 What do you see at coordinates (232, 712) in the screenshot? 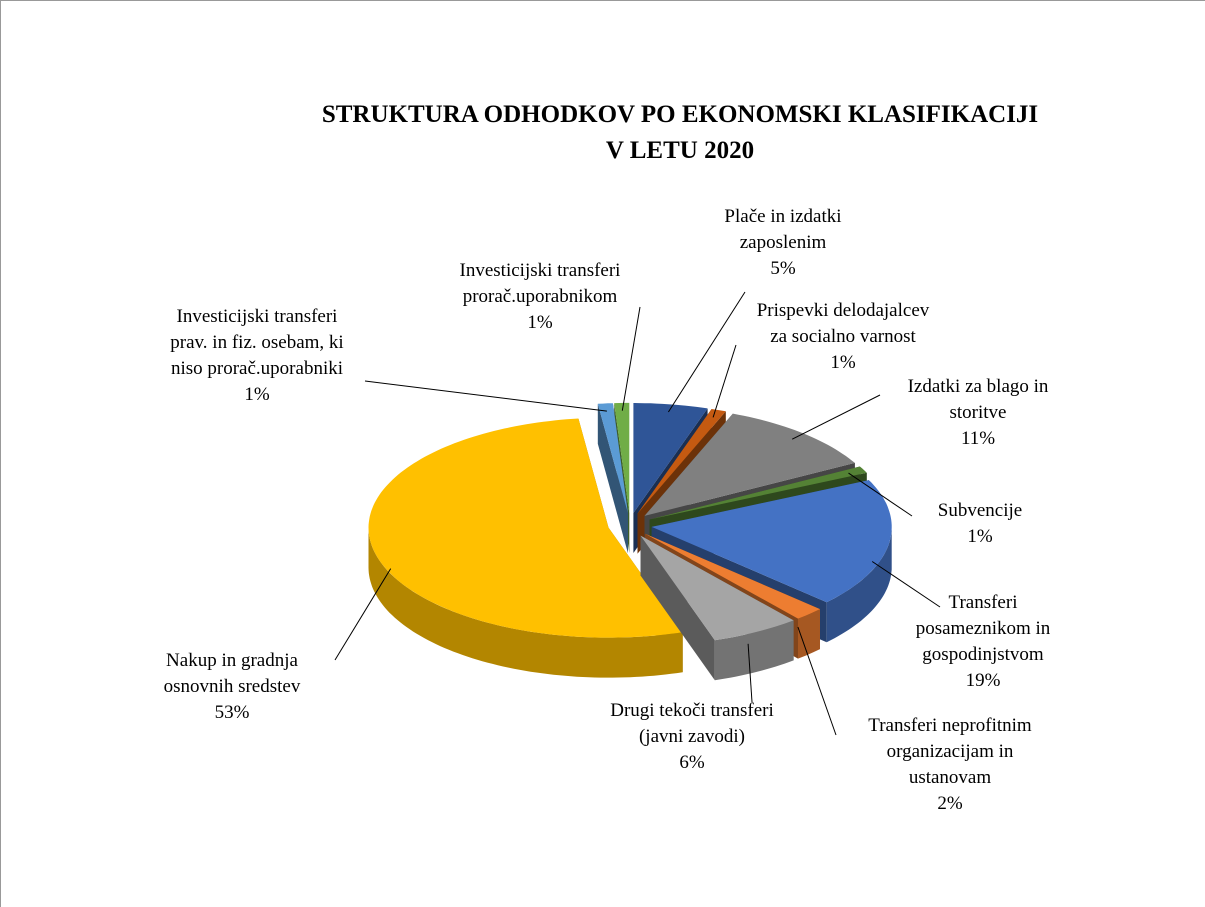
I see `value-label: 53%` at bounding box center [232, 712].